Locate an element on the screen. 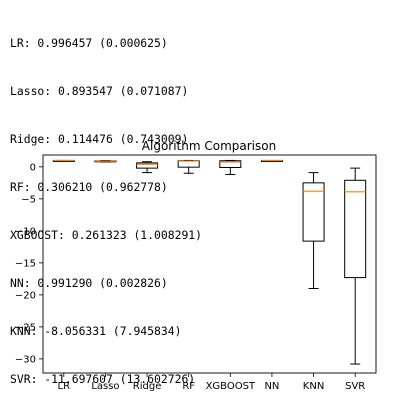 This screenshot has width=407, height=405. y-tick-label: −10 is located at coordinates (25, 231).